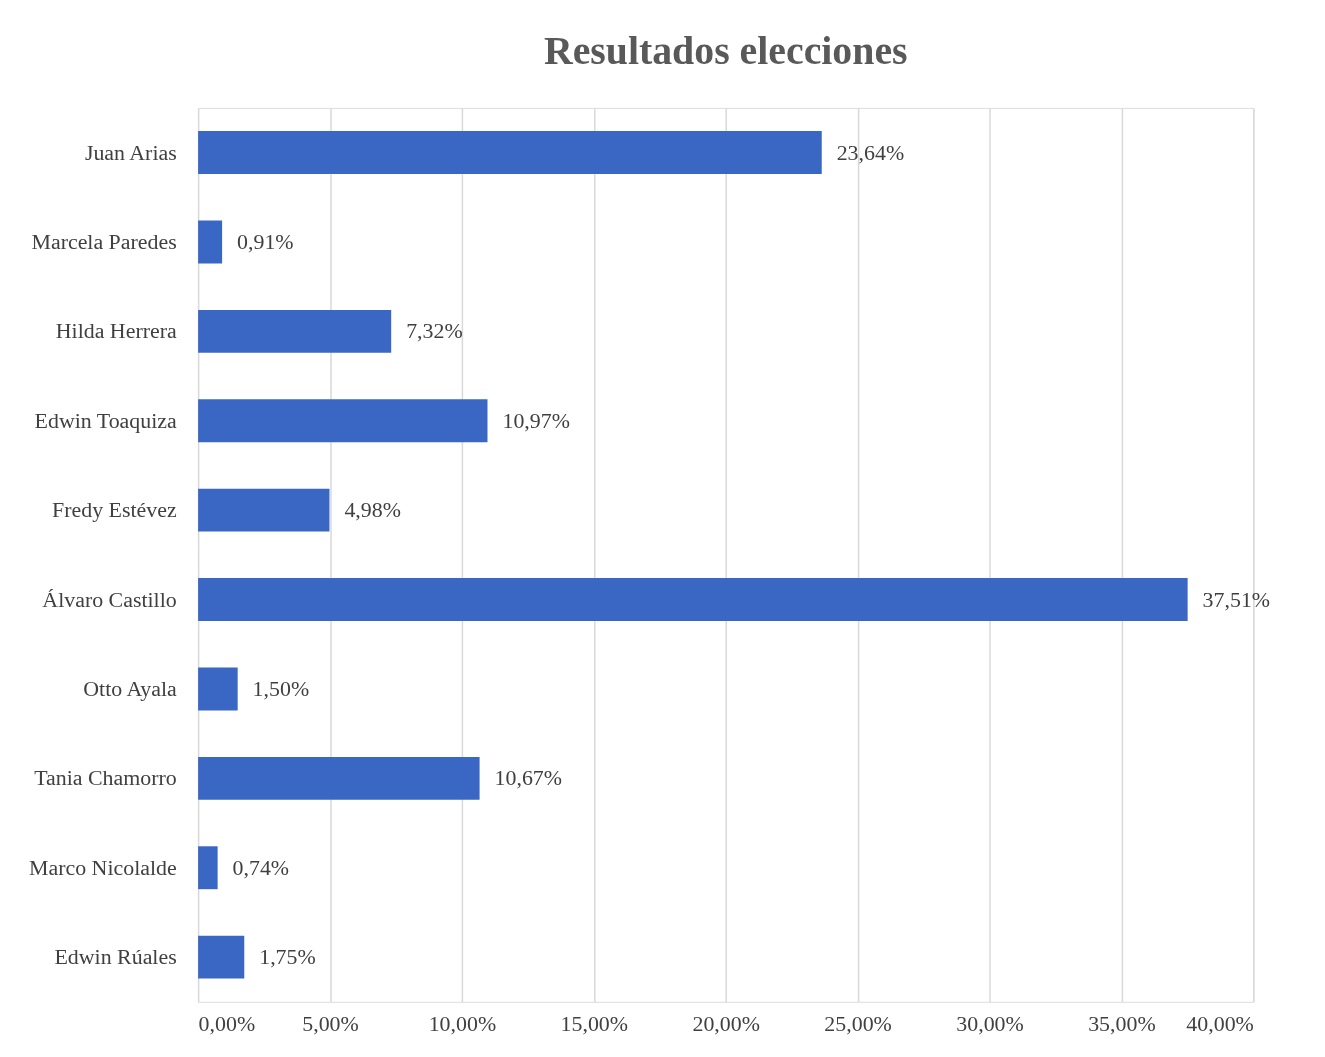 The height and width of the screenshot is (1057, 1325). Describe the element at coordinates (1122, 1024) in the screenshot. I see `x-tick-label: 35,00%` at that location.